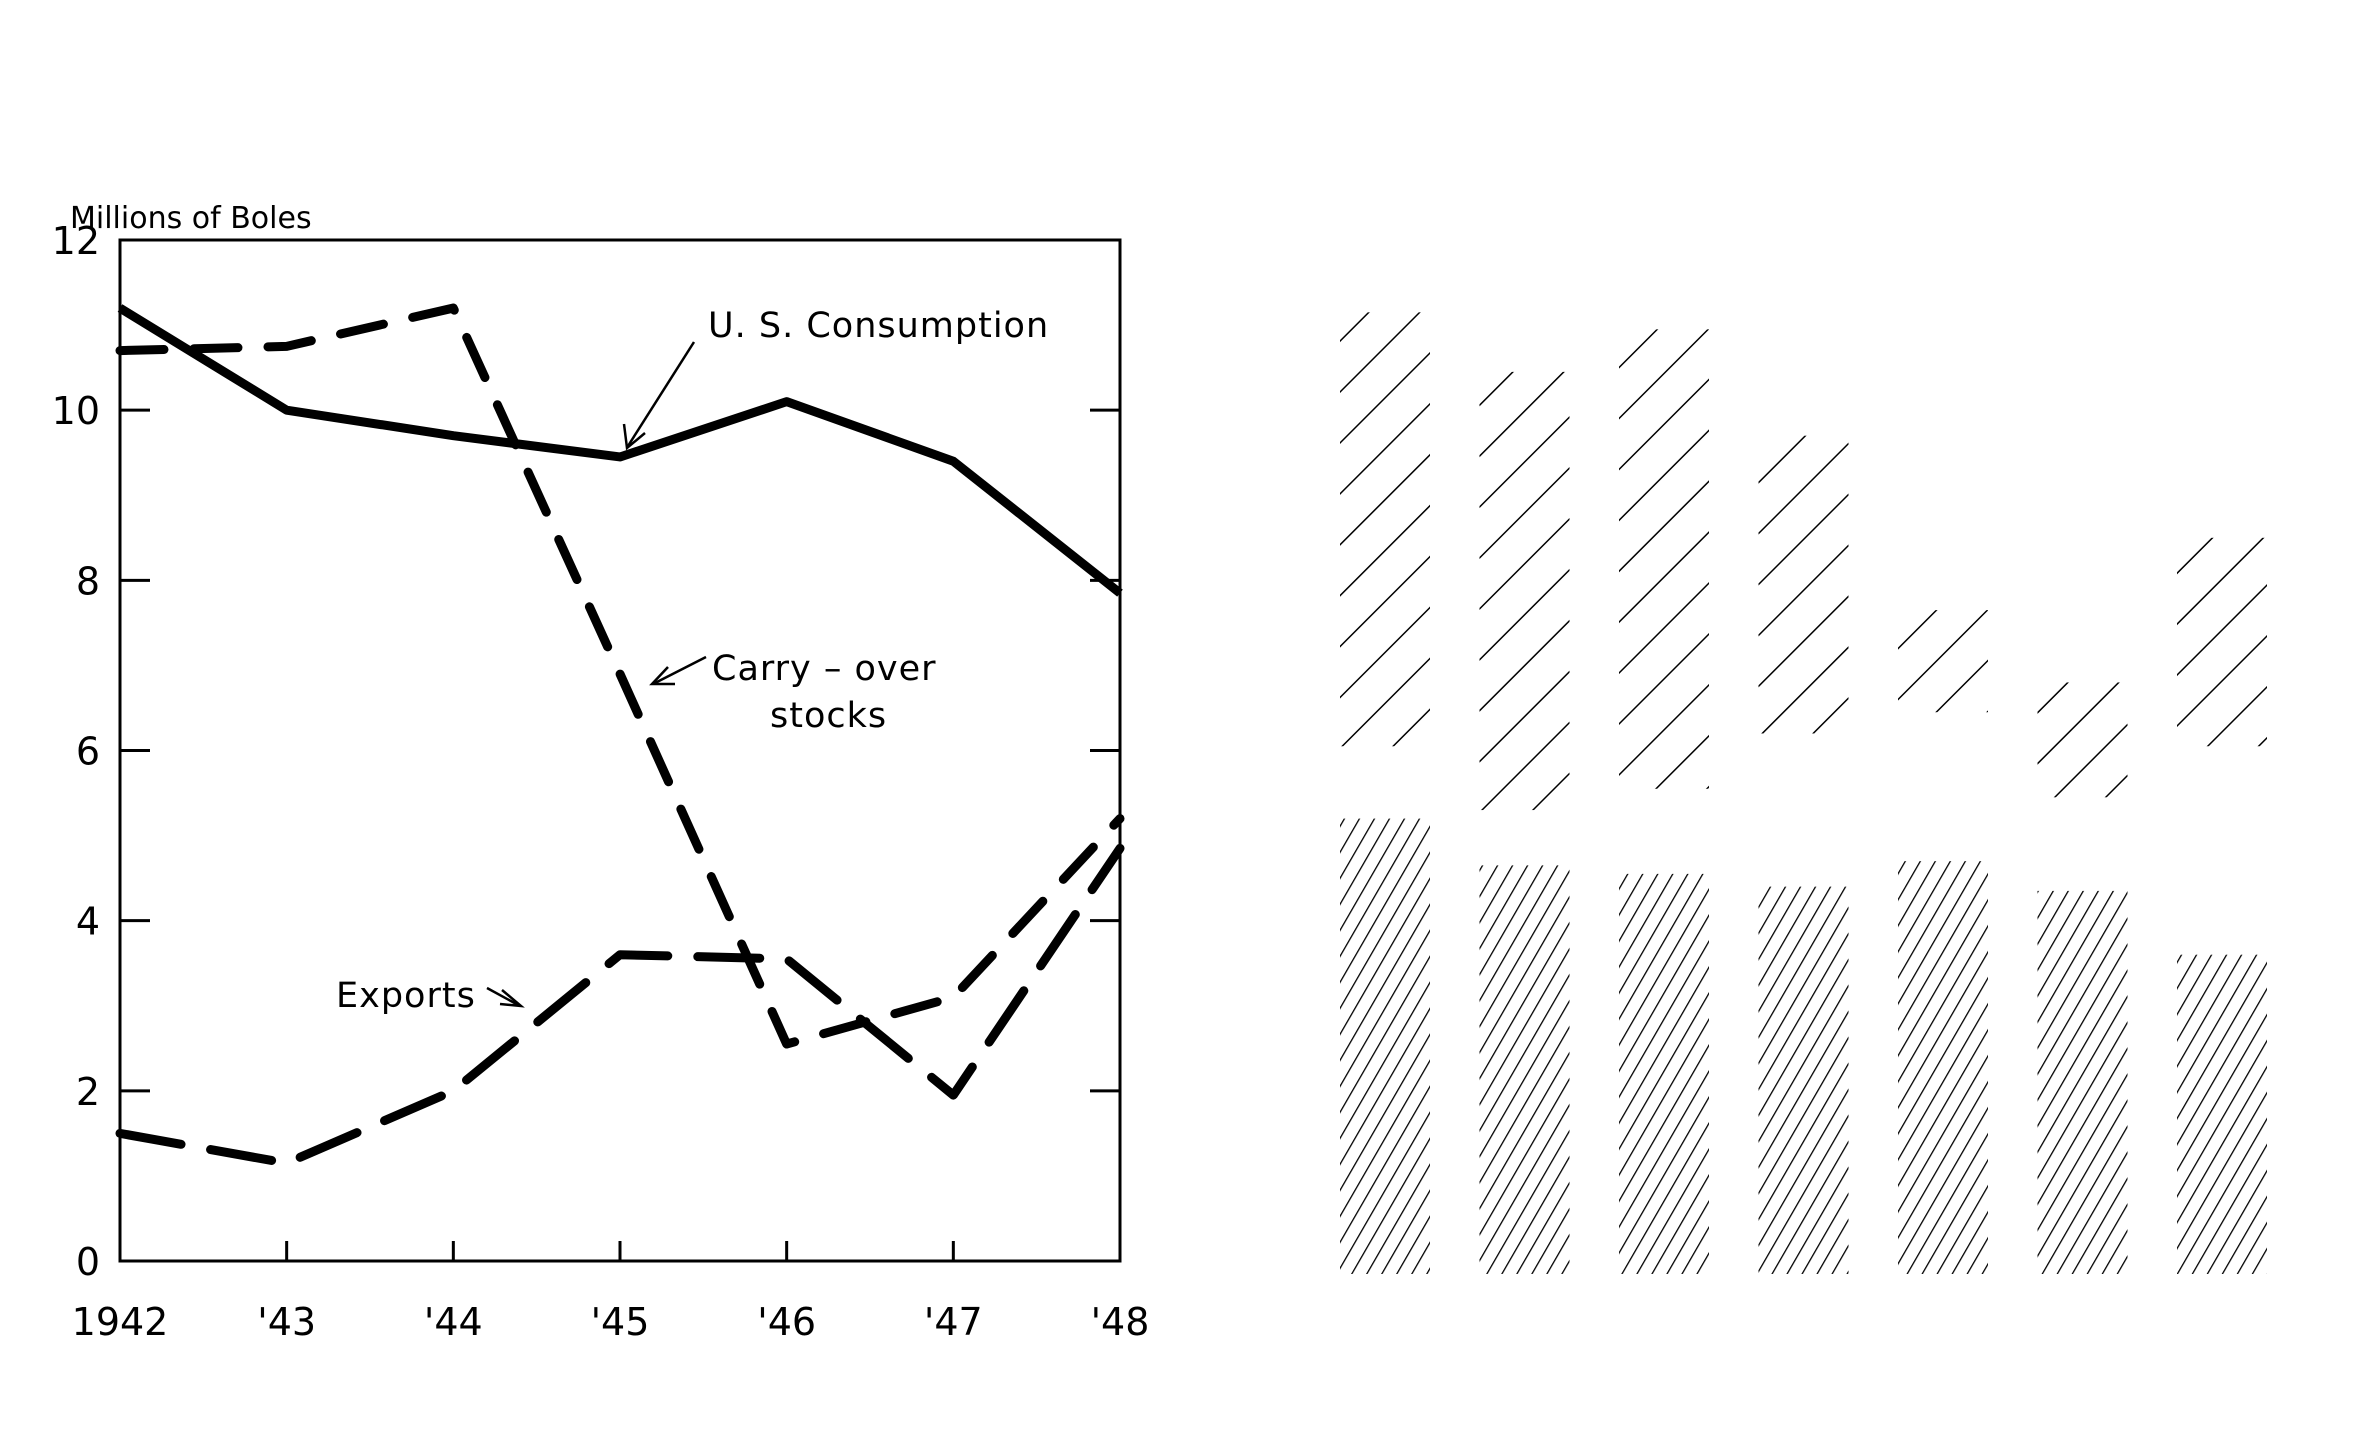 The width and height of the screenshot is (2362, 1441). Describe the element at coordinates (828, 716) in the screenshot. I see `label-stocks: stocks` at that location.